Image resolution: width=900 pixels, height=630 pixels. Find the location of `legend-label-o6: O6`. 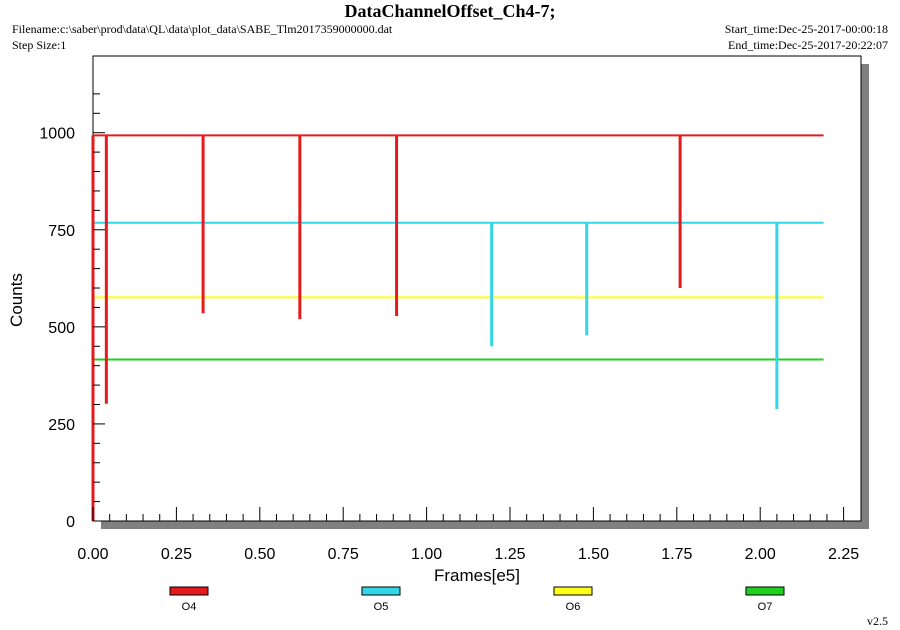

legend-label-o6: O6 is located at coordinates (573, 607).